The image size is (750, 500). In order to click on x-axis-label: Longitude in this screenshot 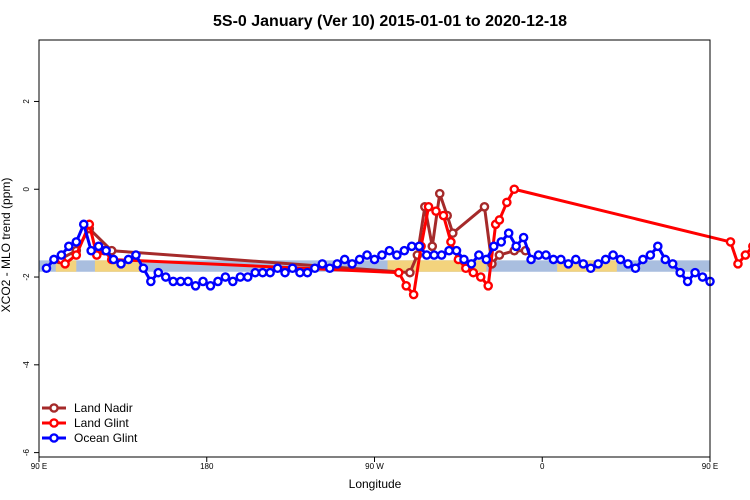, I will do `click(375, 484)`.